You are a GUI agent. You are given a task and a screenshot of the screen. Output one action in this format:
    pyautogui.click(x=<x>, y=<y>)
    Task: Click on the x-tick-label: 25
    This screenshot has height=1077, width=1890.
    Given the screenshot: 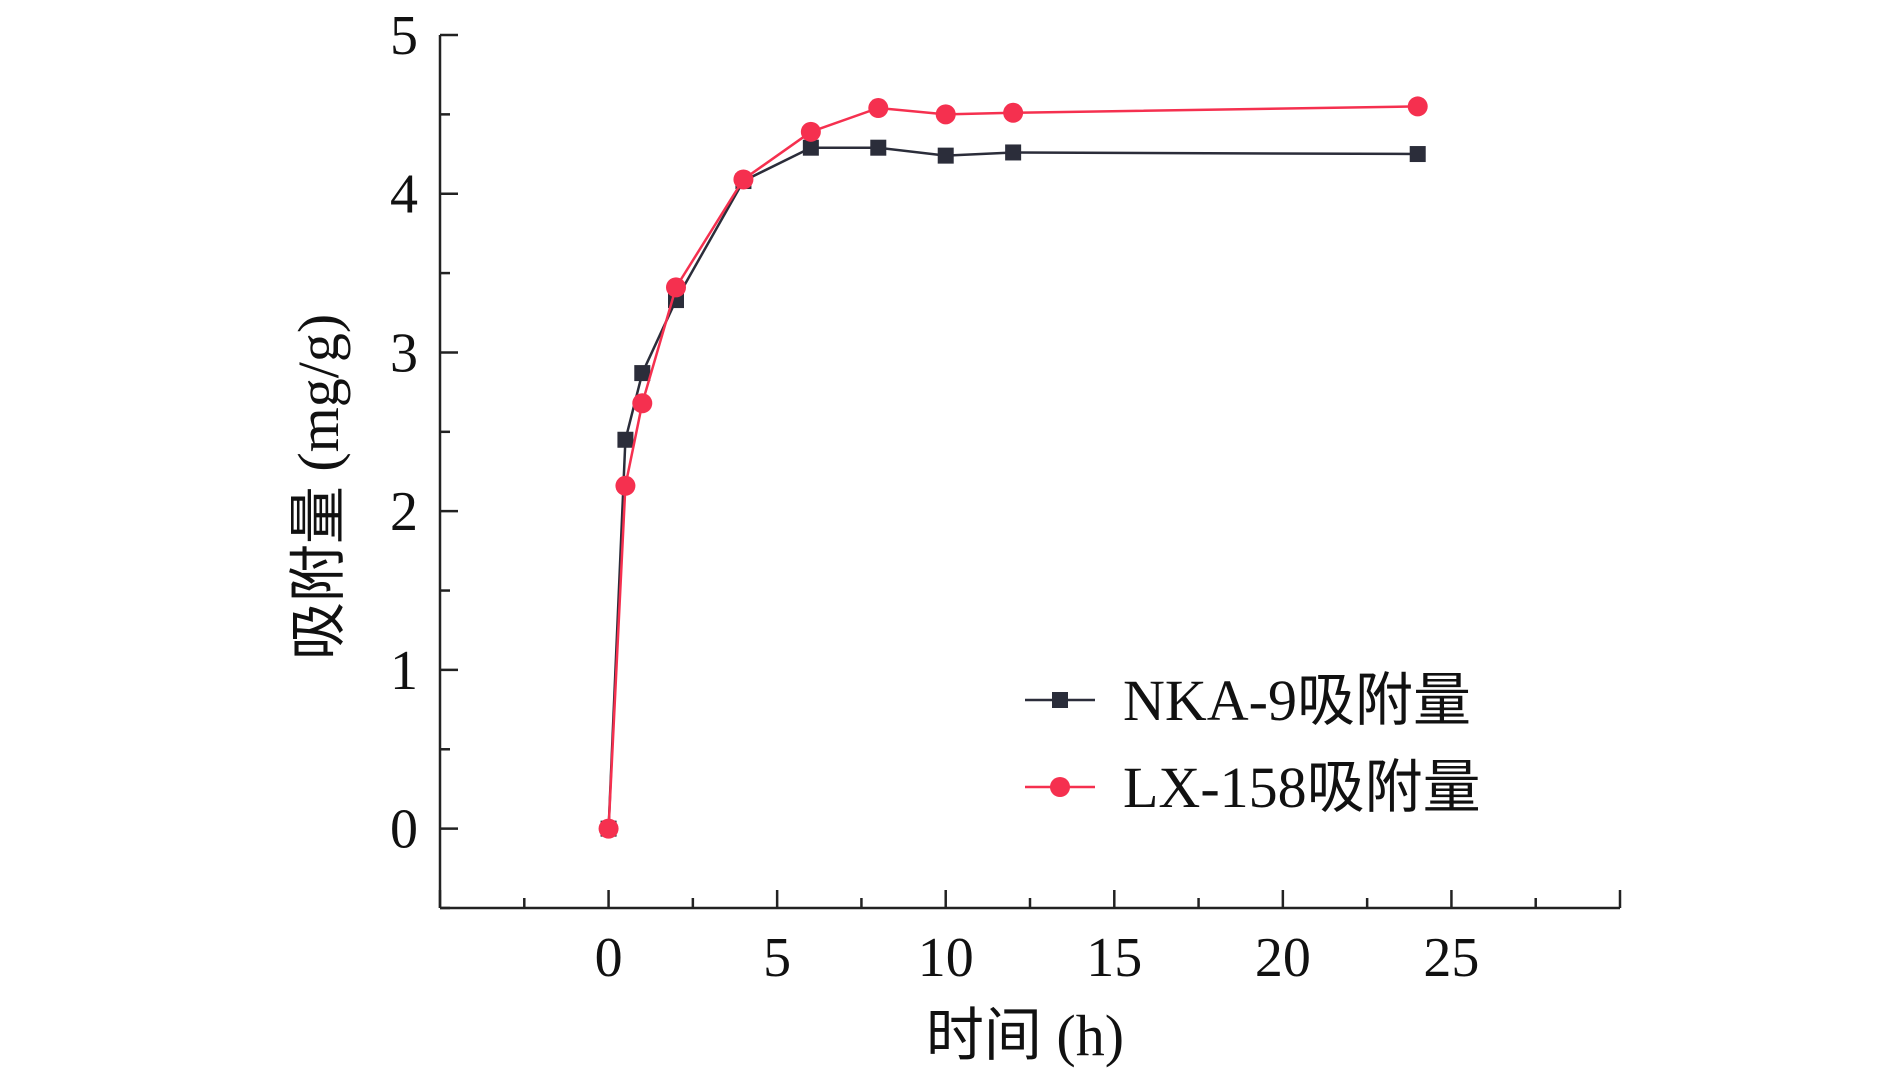 What is the action you would take?
    pyautogui.click(x=1451, y=958)
    